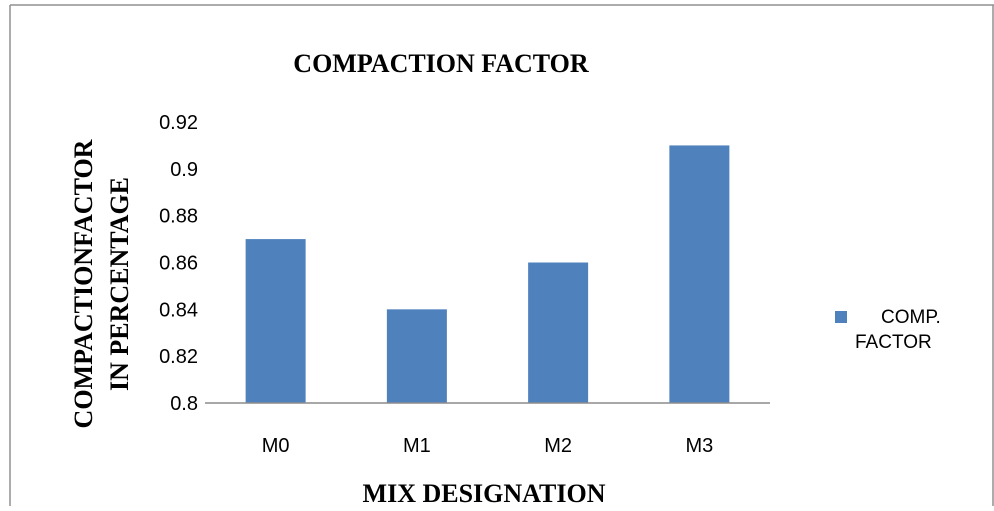 The width and height of the screenshot is (994, 511). What do you see at coordinates (83, 283) in the screenshot?
I see `y-axis-title-line-1: COMPACTIONFACTOR` at bounding box center [83, 283].